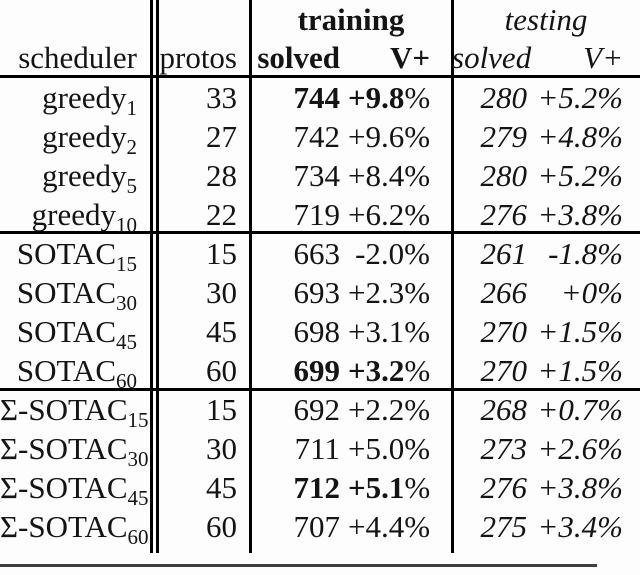 The image size is (640, 575). I want to click on footer-rule, so click(298, 565).